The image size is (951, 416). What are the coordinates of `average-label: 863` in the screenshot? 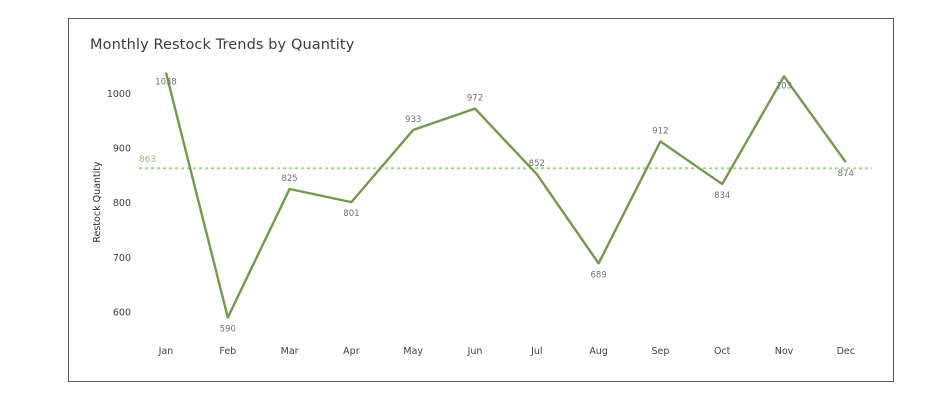 It's located at (147, 160).